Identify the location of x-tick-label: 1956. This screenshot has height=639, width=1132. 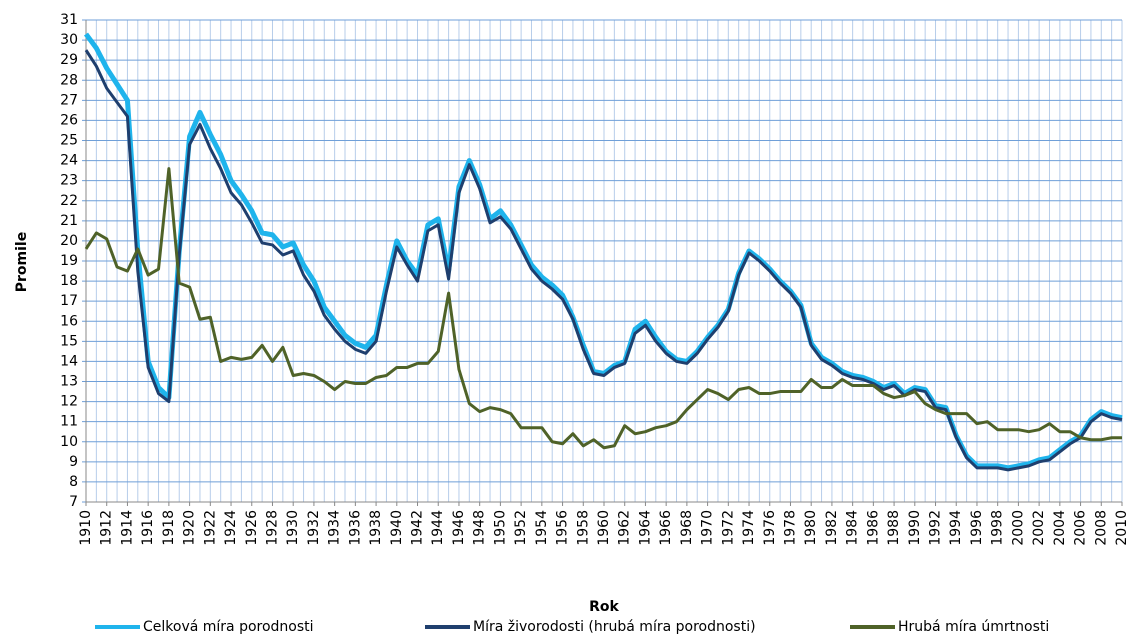
(563, 528).